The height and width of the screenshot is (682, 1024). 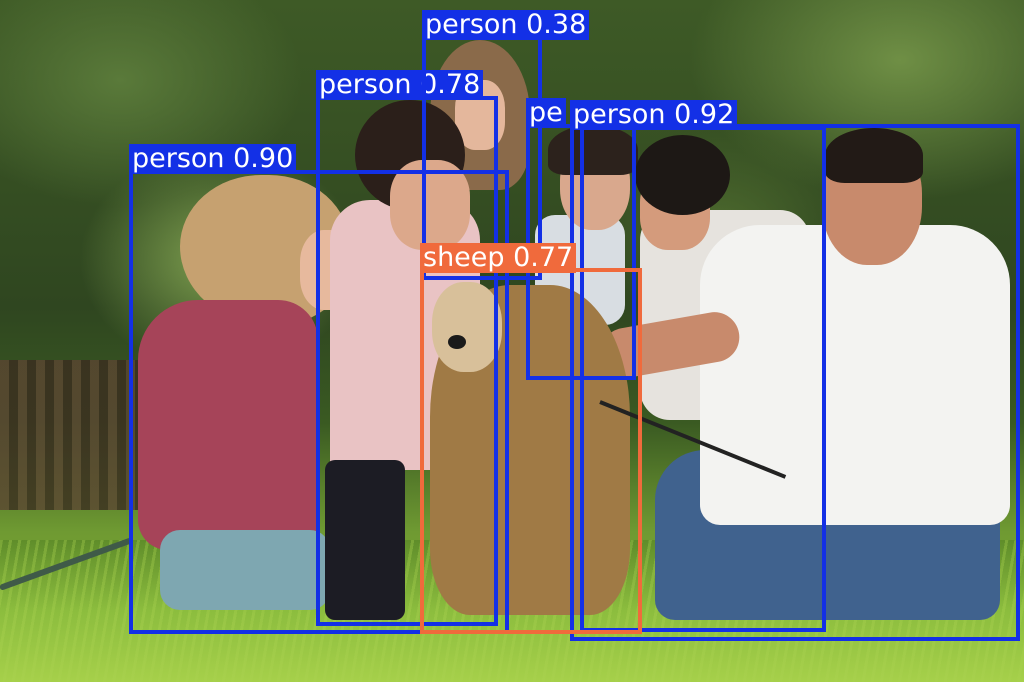 I want to click on man-shirt, so click(x=855, y=375).